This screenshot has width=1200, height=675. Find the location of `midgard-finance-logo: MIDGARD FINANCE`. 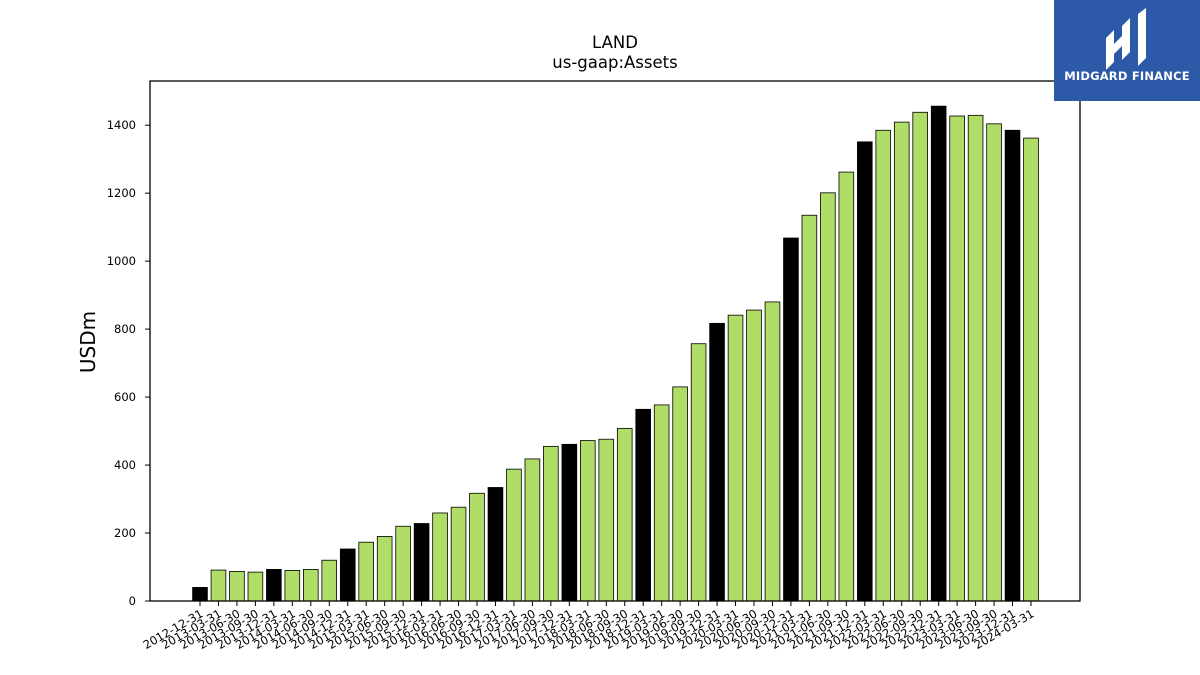

midgard-finance-logo: MIDGARD FINANCE is located at coordinates (1127, 50).